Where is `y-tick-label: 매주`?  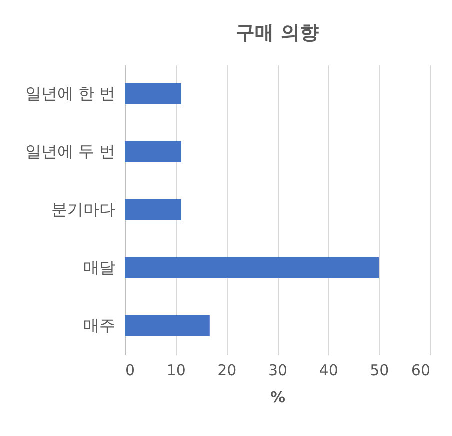 y-tick-label: 매주 is located at coordinates (100, 325).